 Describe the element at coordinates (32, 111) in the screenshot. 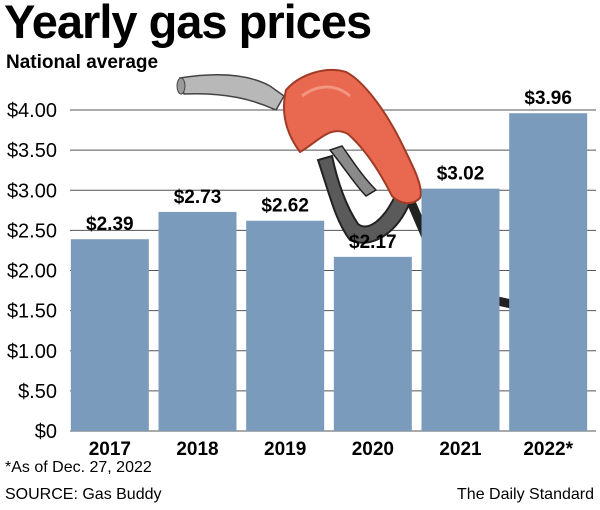

I see `y-tick-label: $4.00` at that location.